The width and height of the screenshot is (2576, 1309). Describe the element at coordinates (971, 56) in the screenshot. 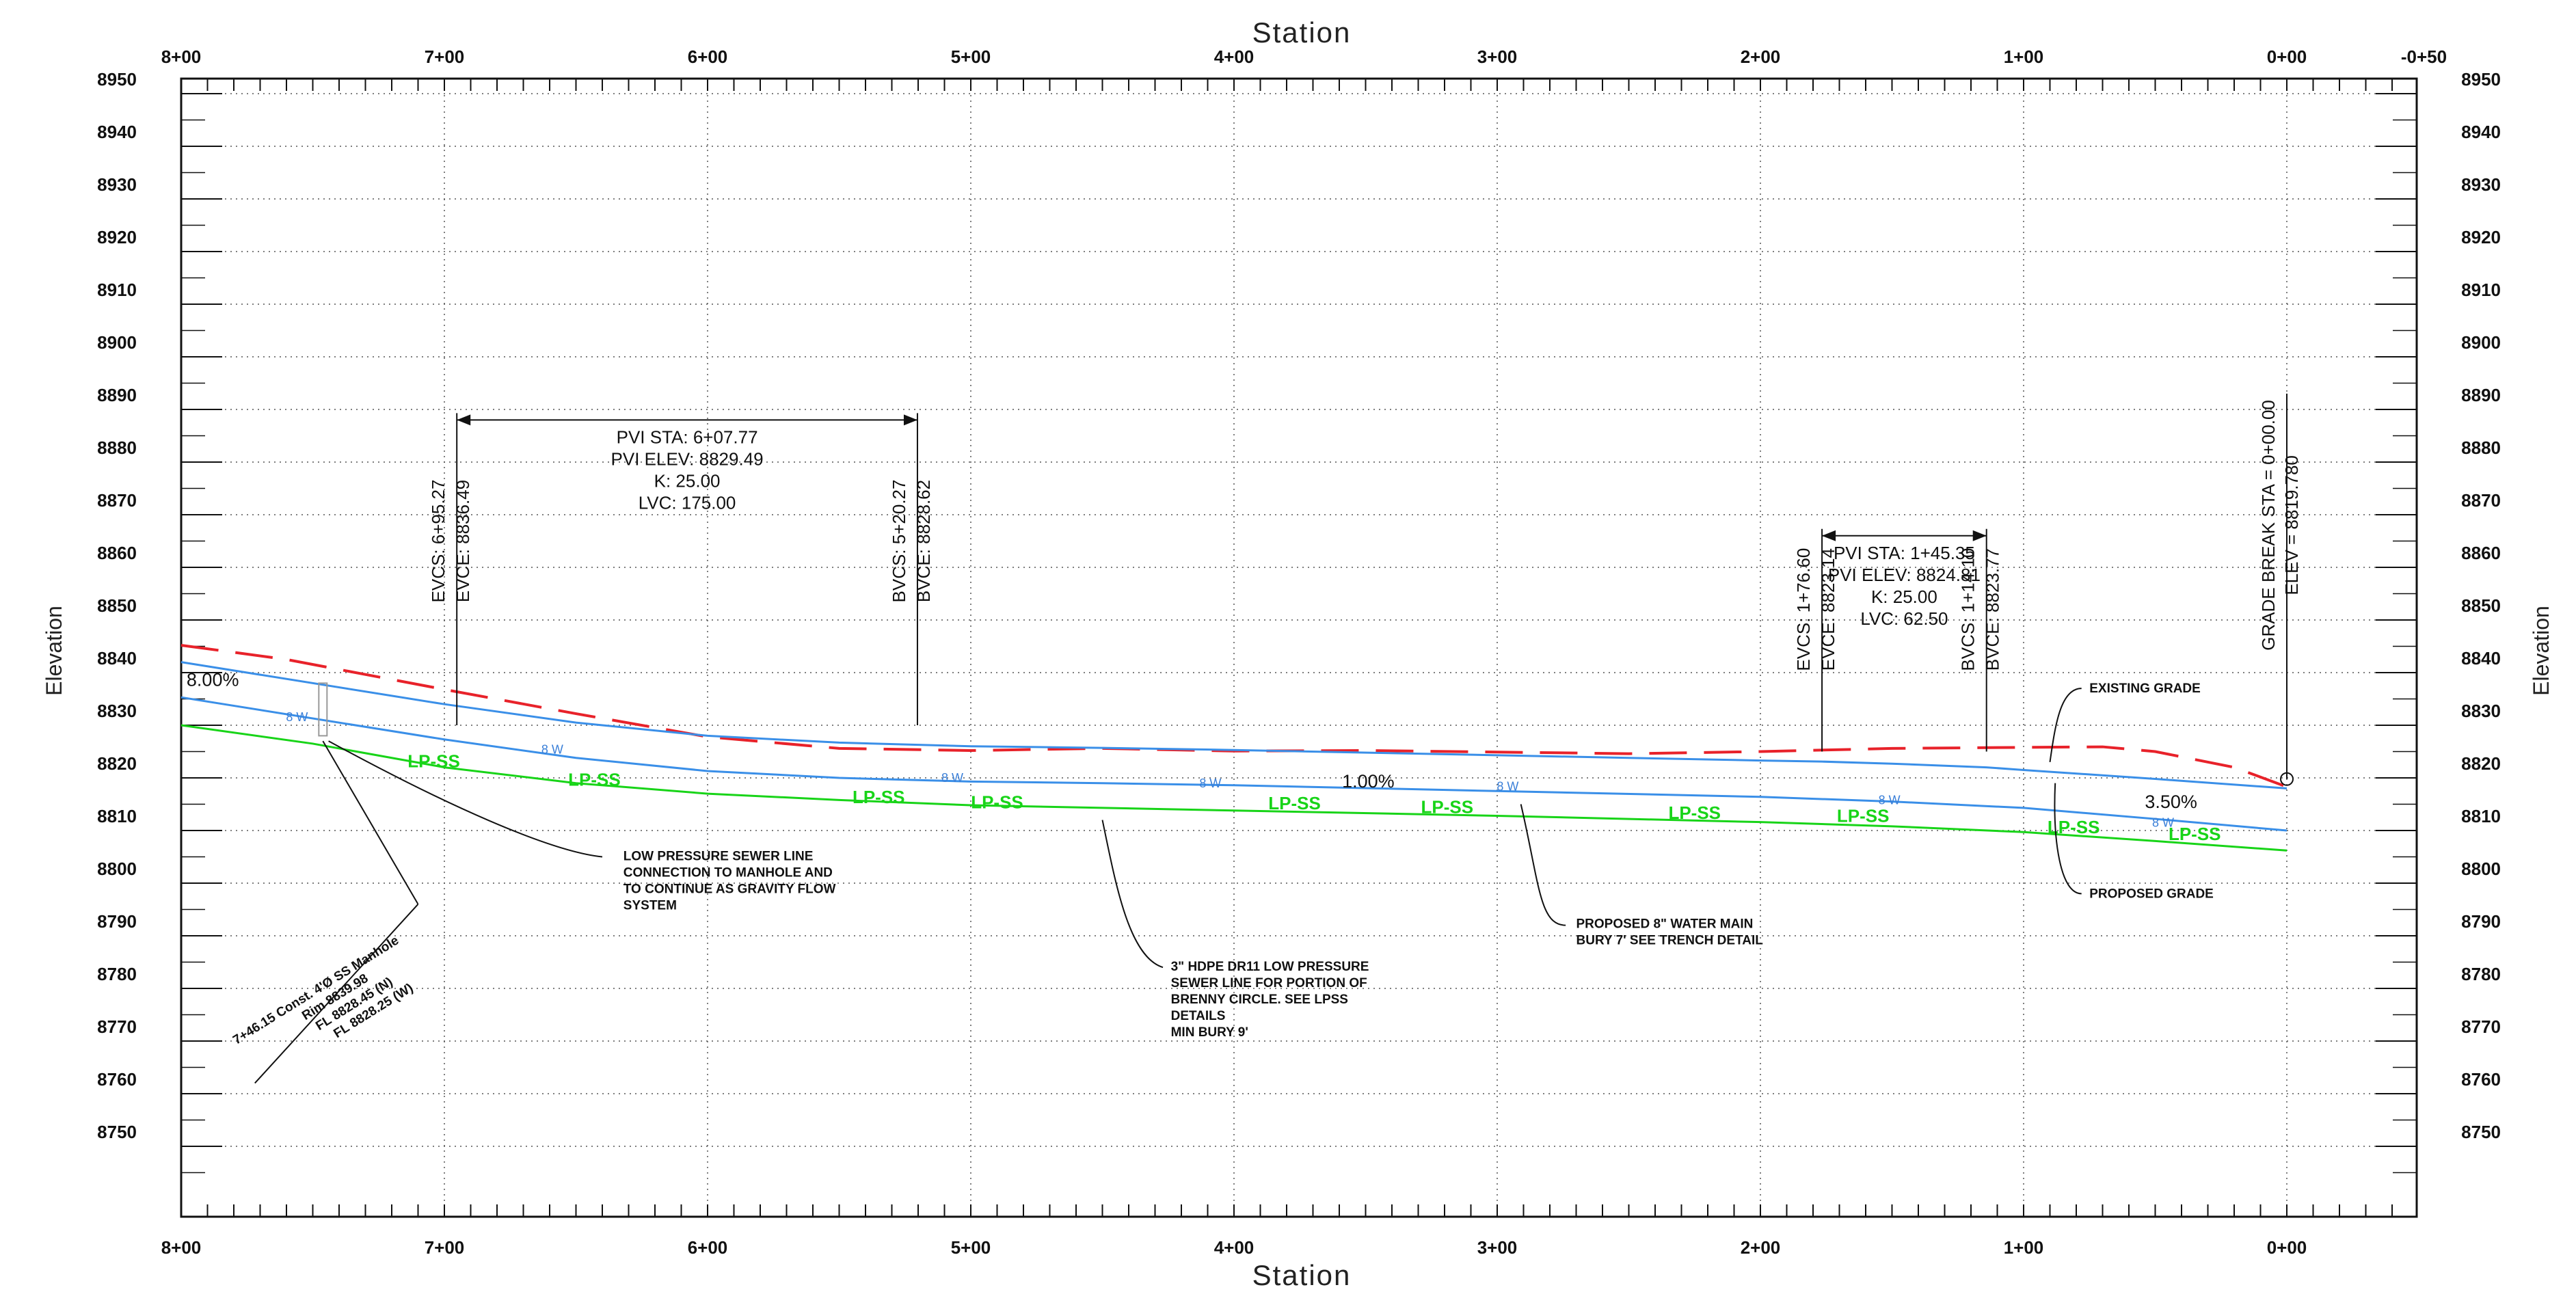

I see `x-tick-label-top: 5+00` at that location.